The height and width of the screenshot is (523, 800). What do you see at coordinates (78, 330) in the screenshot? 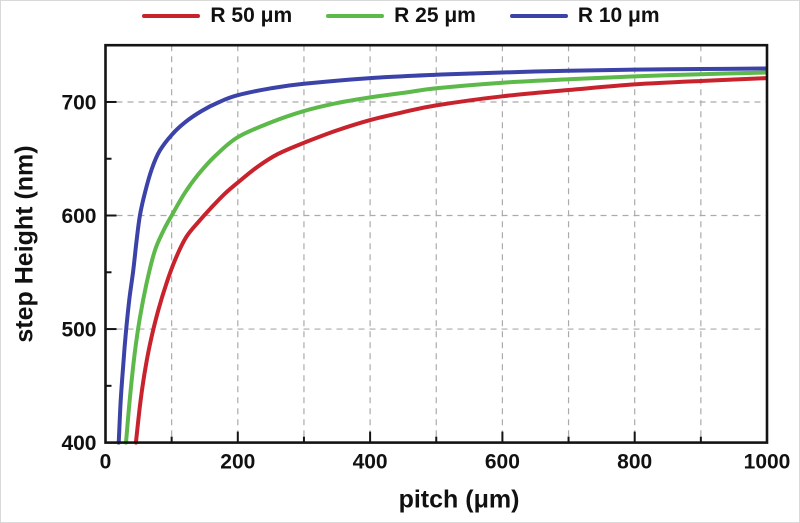
I see `y-tick-label: 500` at bounding box center [78, 330].